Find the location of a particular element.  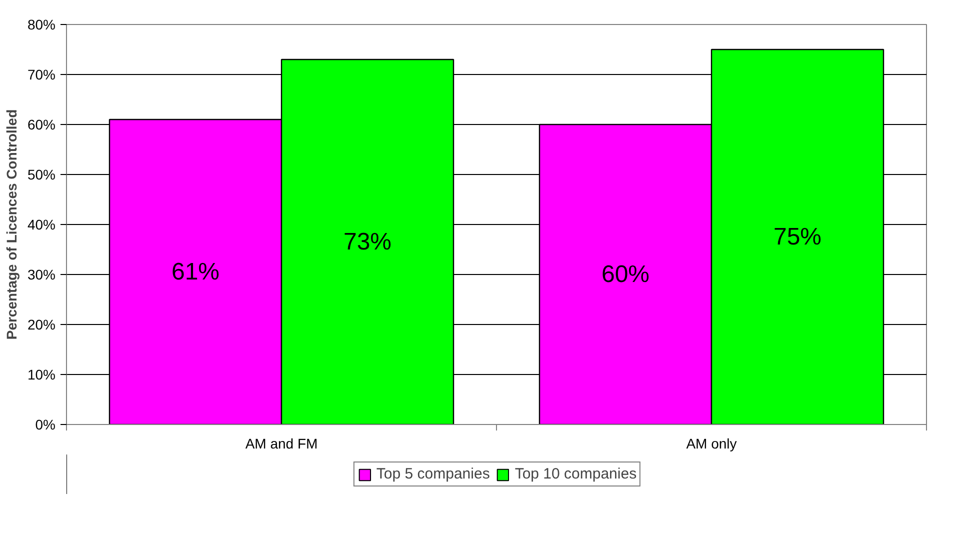

data-label: 61% is located at coordinates (195, 272).